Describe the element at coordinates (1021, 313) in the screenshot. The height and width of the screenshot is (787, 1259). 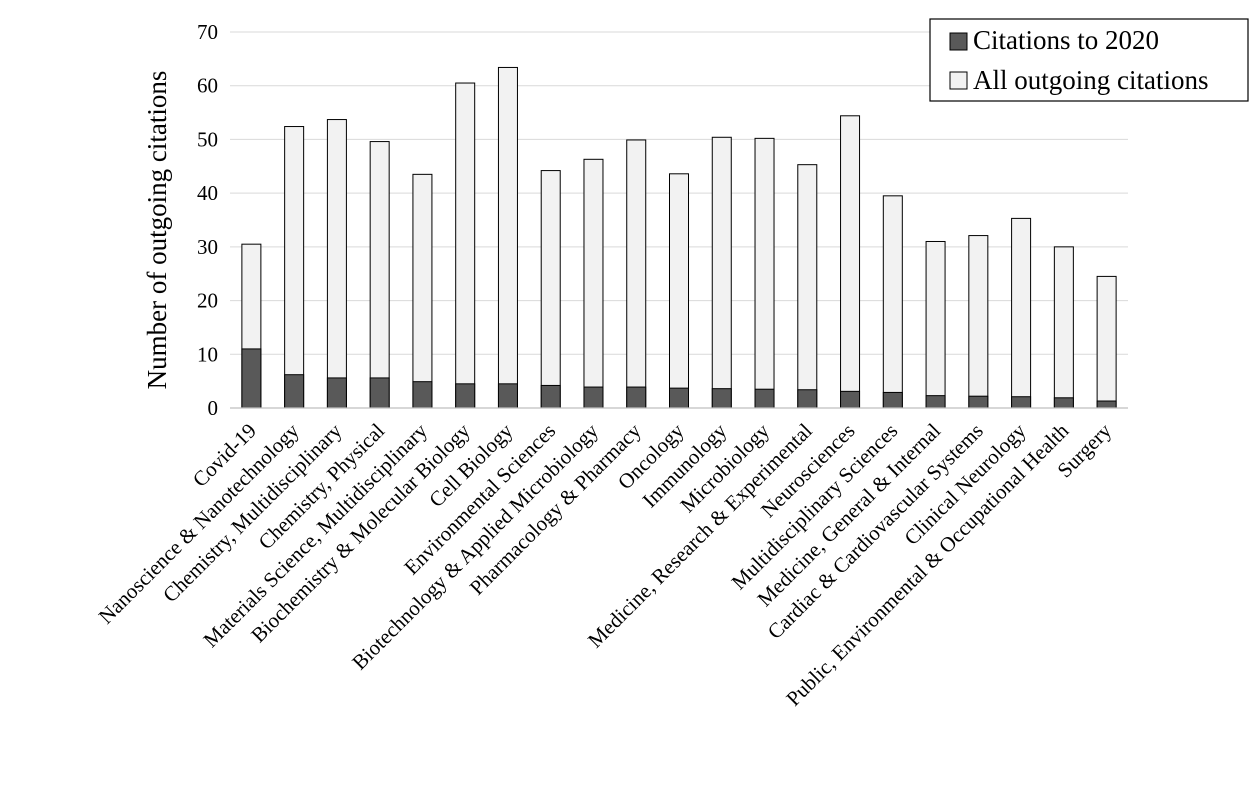
I see `bar-all-outgoing-clinical-neurology` at that location.